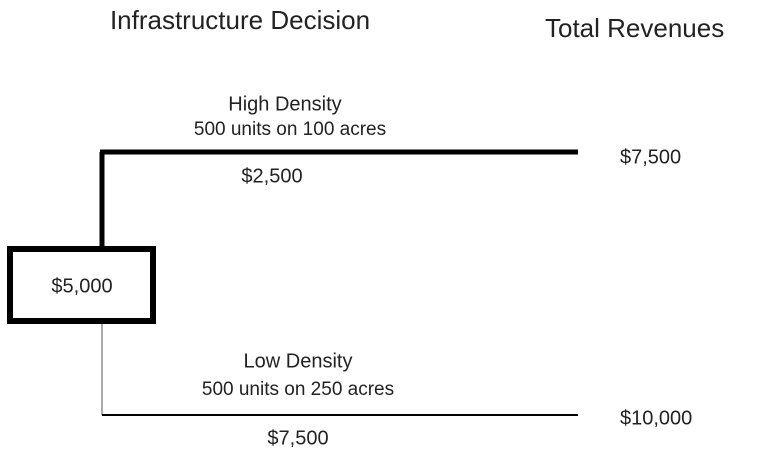  What do you see at coordinates (298, 361) in the screenshot?
I see `branch-name: Low Density` at bounding box center [298, 361].